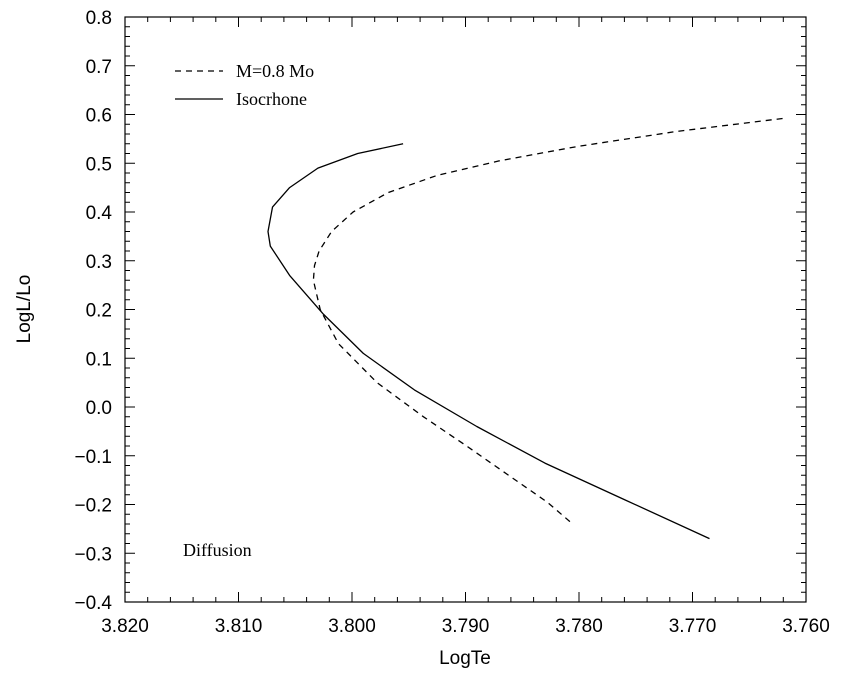  What do you see at coordinates (125, 626) in the screenshot?
I see `x-tick-label: 3.820` at bounding box center [125, 626].